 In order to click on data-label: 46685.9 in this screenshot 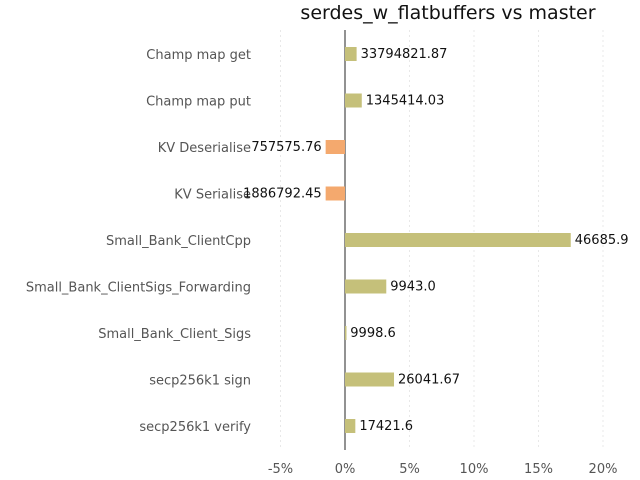, I will do `click(602, 240)`.